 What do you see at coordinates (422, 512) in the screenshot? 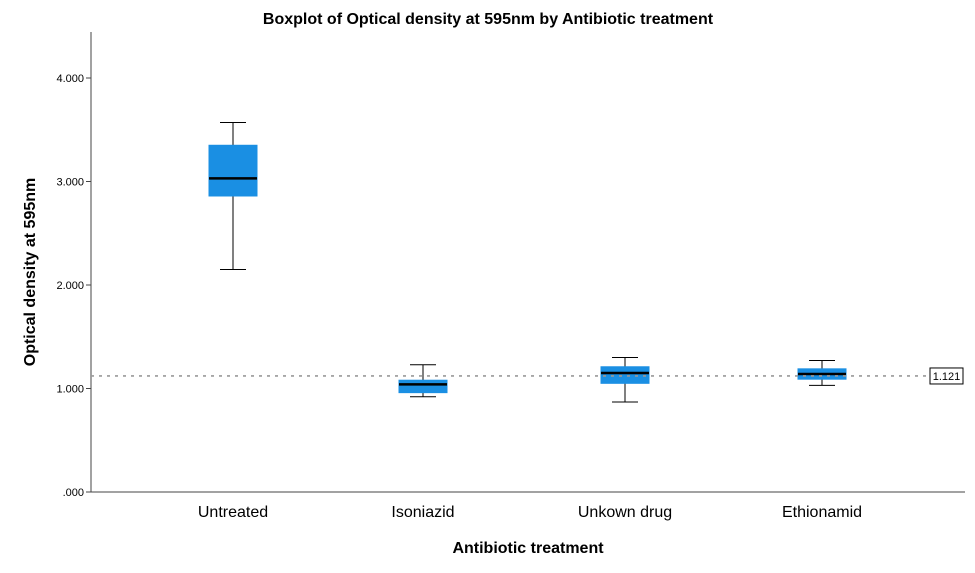
I see `x-tick-label: Isoniazid` at bounding box center [422, 512].